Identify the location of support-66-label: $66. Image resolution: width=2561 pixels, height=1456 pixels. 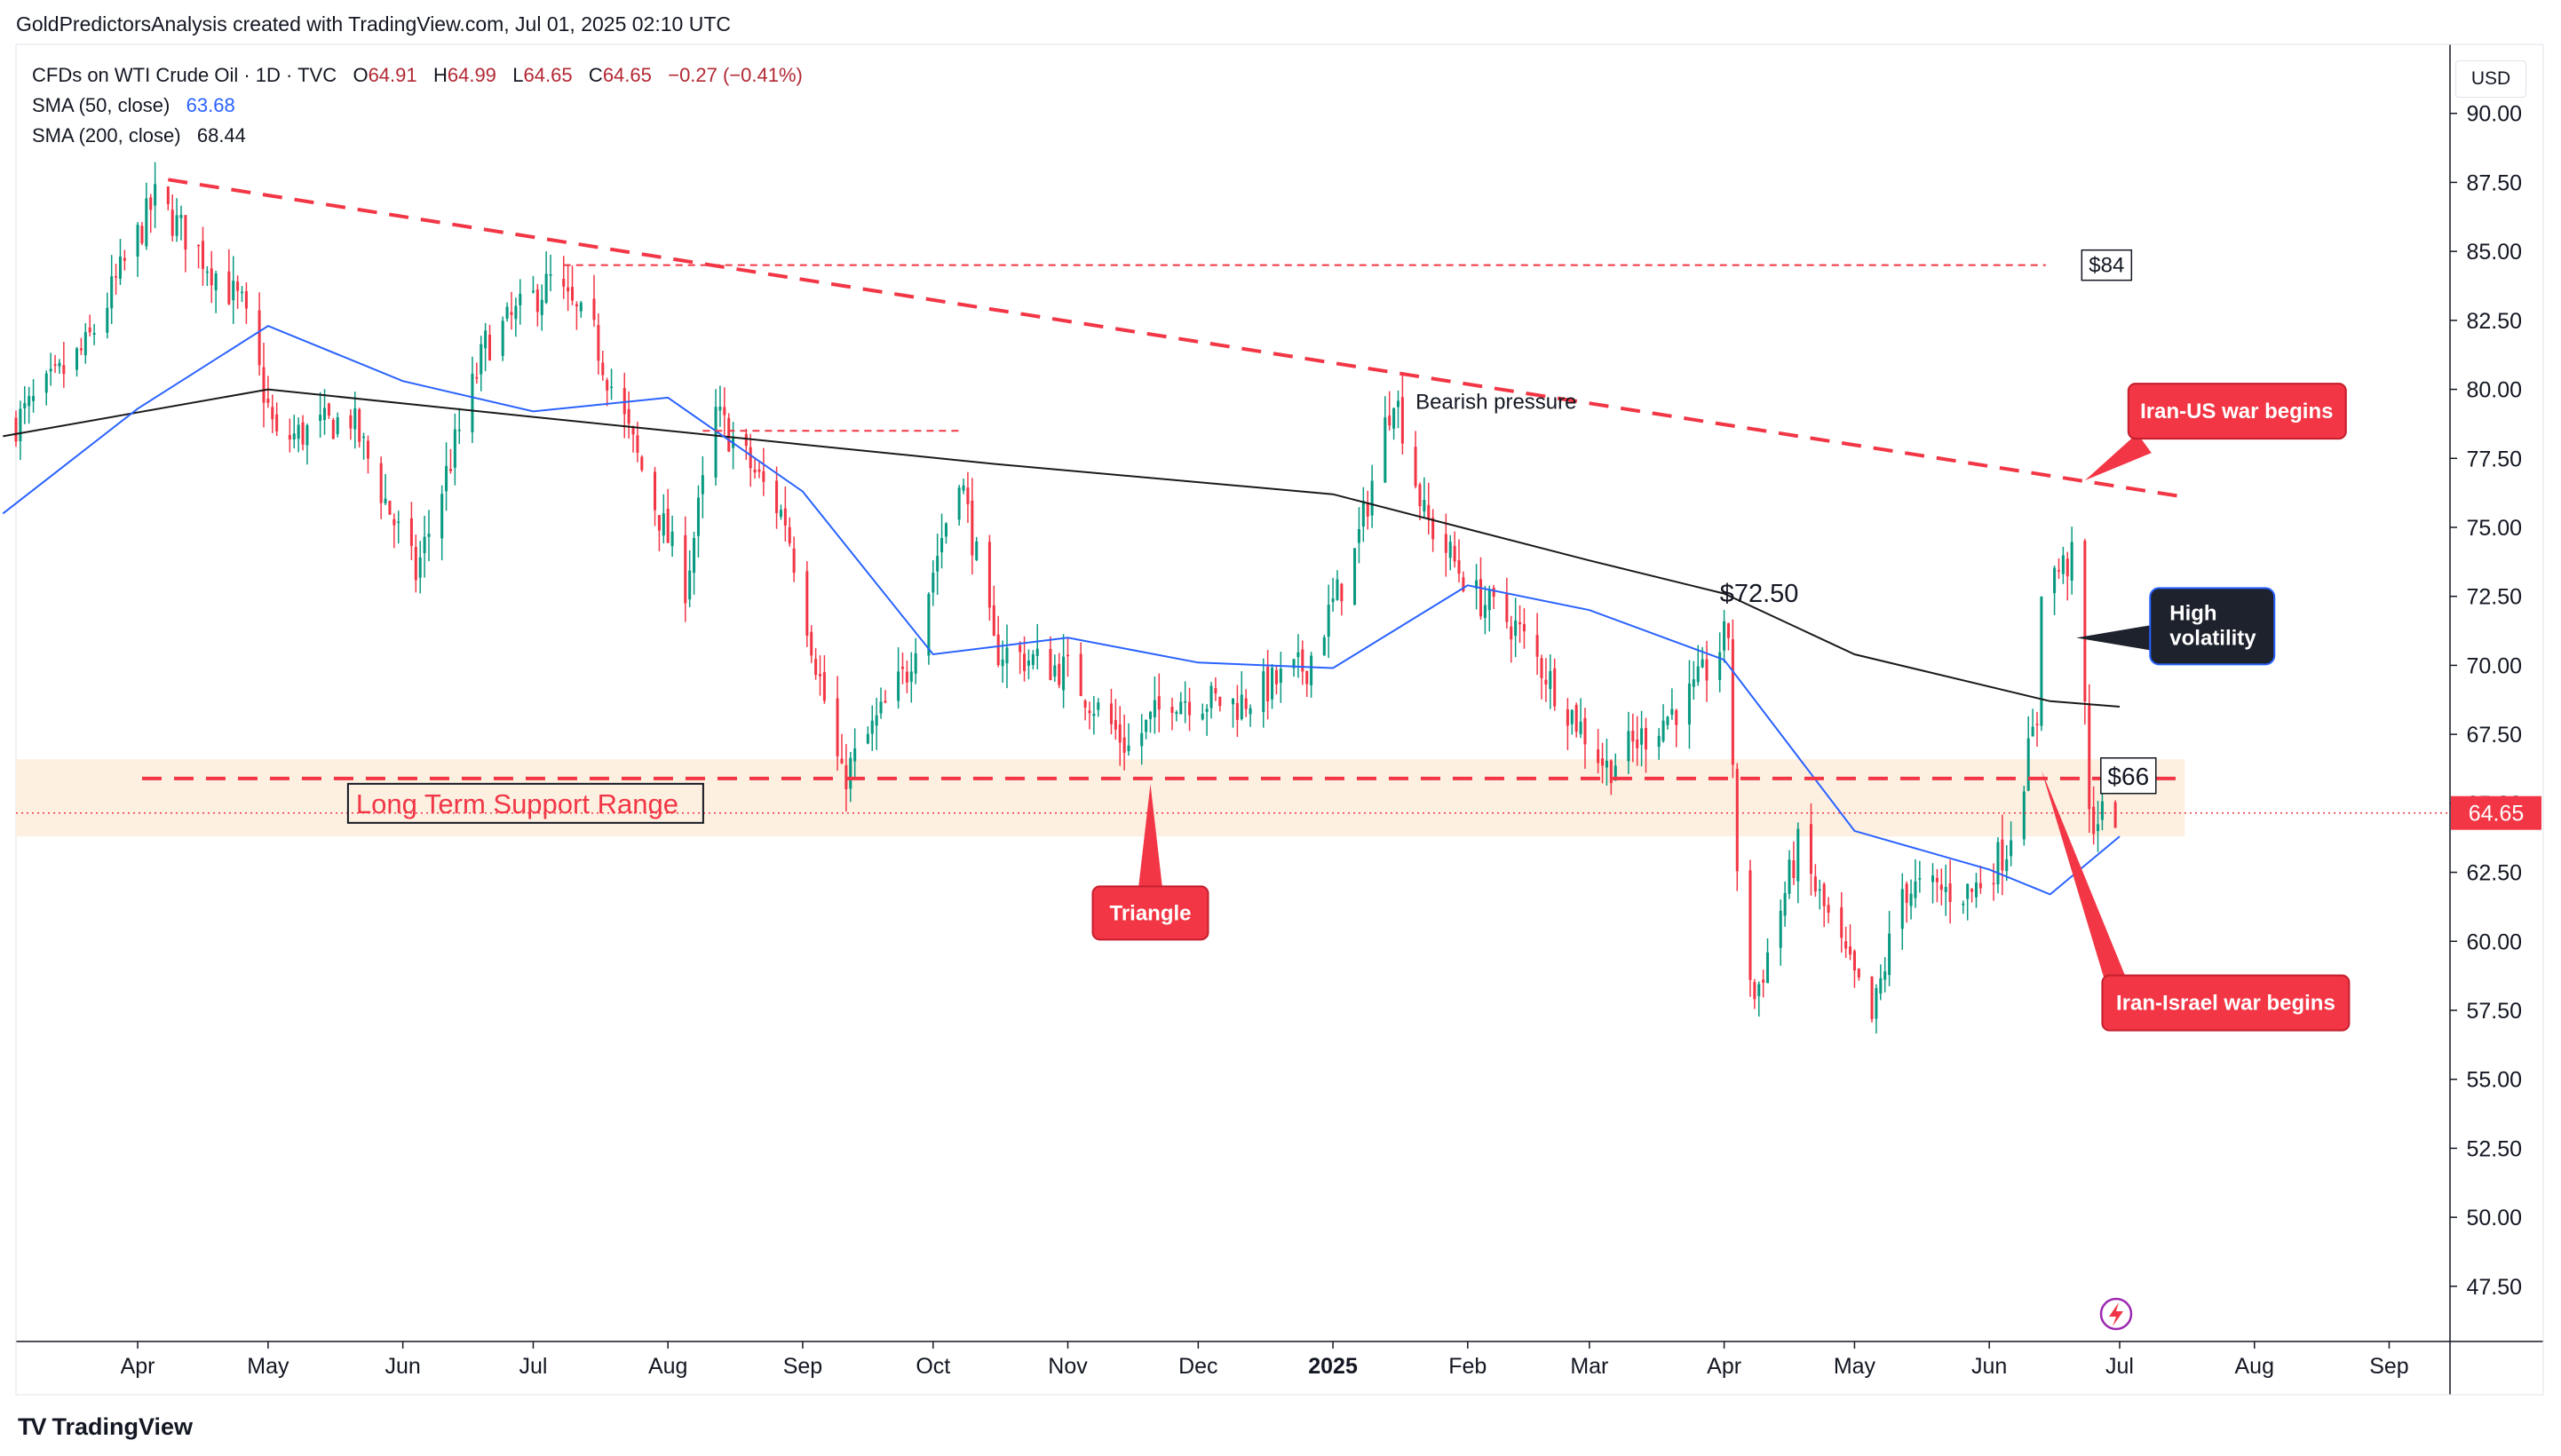
(2128, 776).